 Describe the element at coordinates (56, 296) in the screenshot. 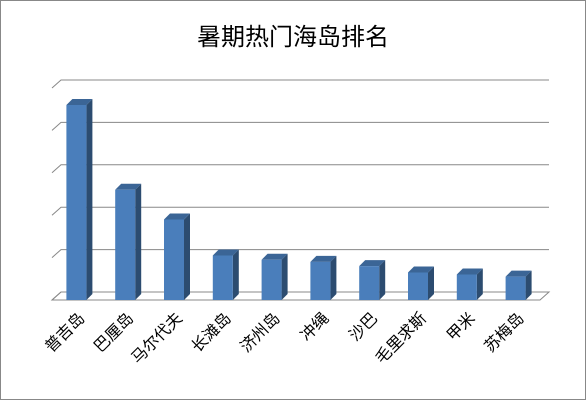

I see `left-wall` at that location.